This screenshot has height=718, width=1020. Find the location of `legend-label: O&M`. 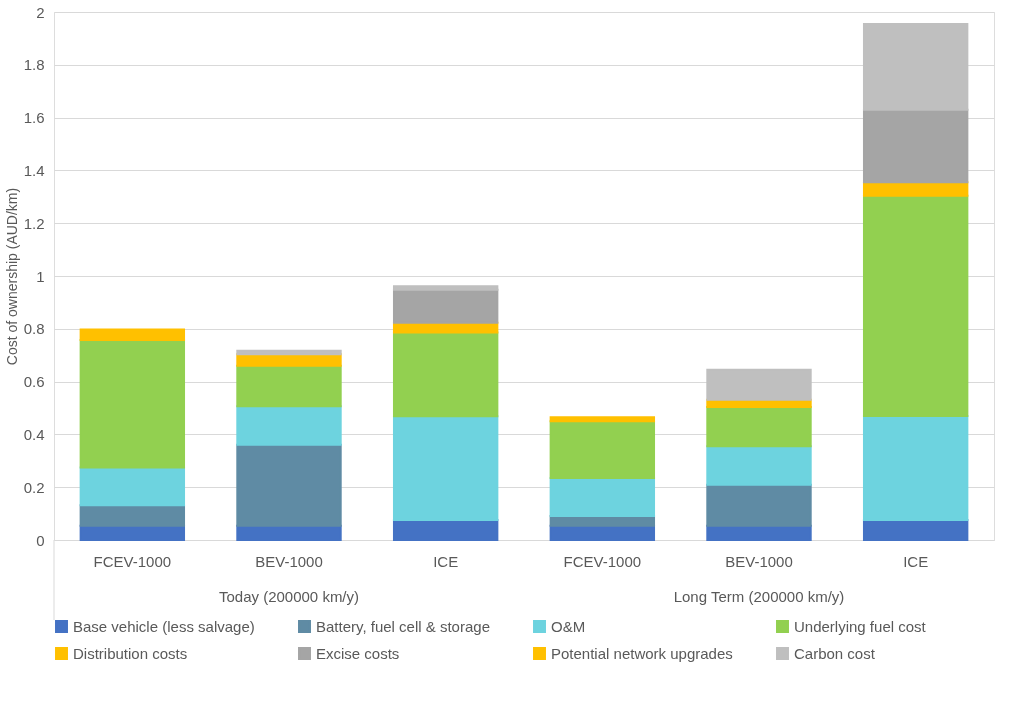

legend-label: O&M is located at coordinates (568, 626).